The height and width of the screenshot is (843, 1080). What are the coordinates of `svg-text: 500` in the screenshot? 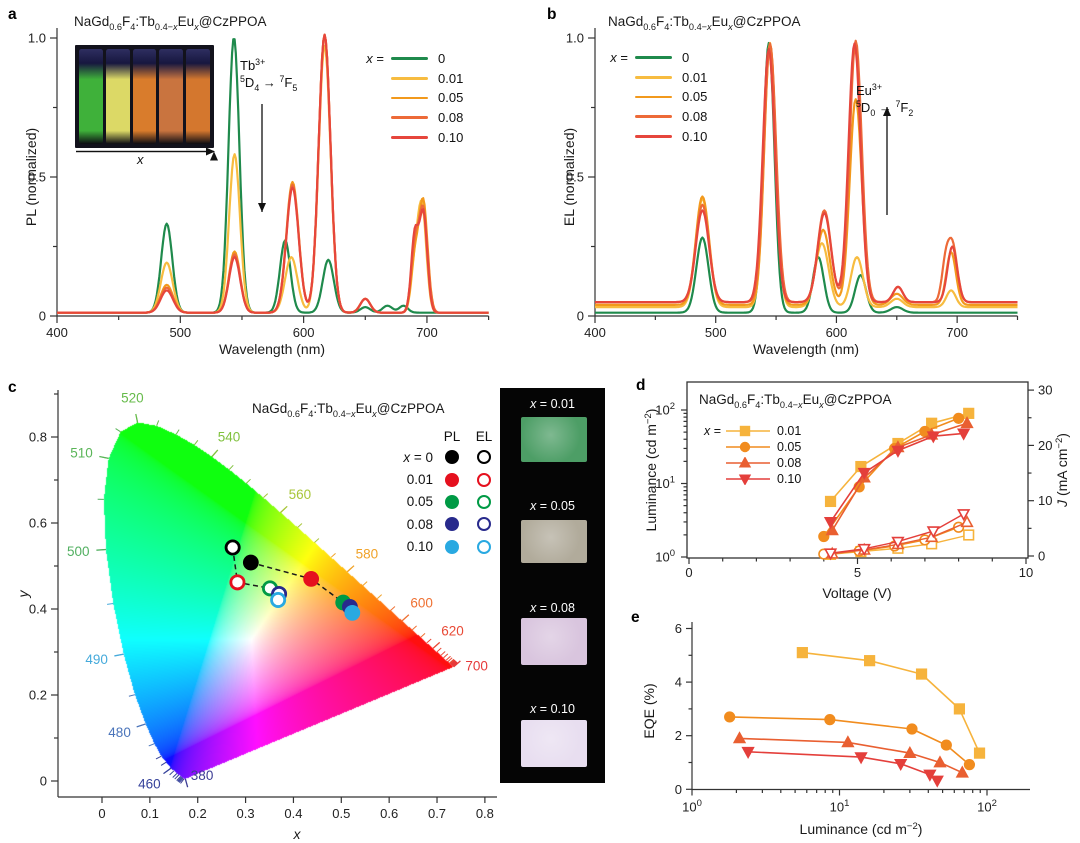 It's located at (78, 551).